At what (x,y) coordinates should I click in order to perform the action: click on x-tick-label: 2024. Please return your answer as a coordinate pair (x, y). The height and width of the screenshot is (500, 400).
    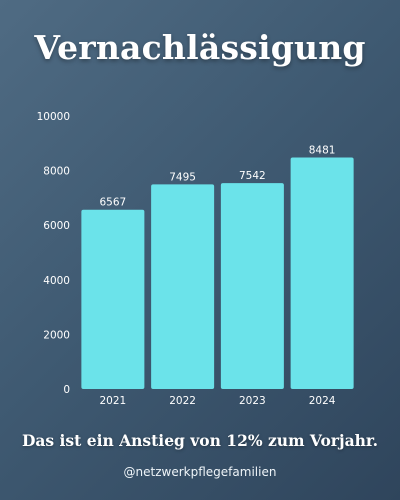
    Looking at the image, I should click on (322, 401).